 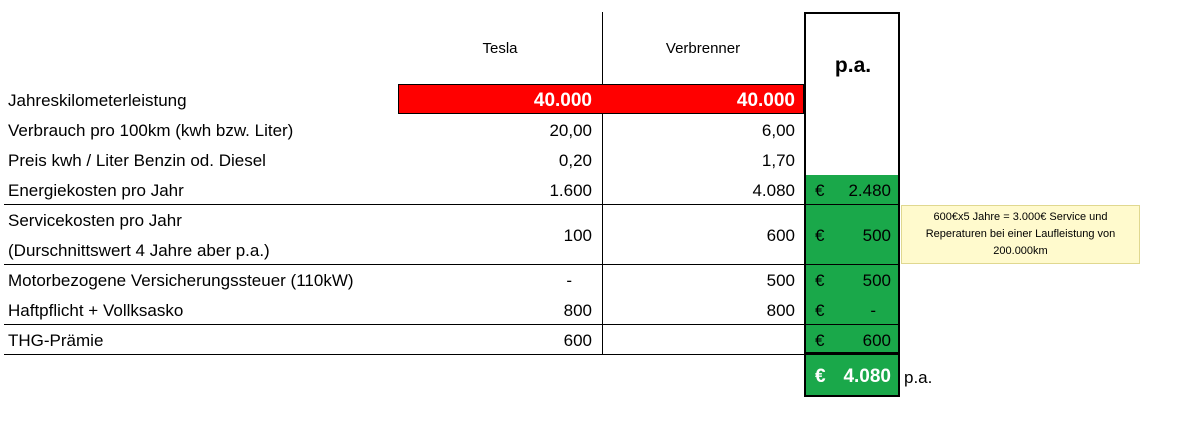 I want to click on row-label: Haftpflicht + Vollksasko, so click(x=96, y=310).